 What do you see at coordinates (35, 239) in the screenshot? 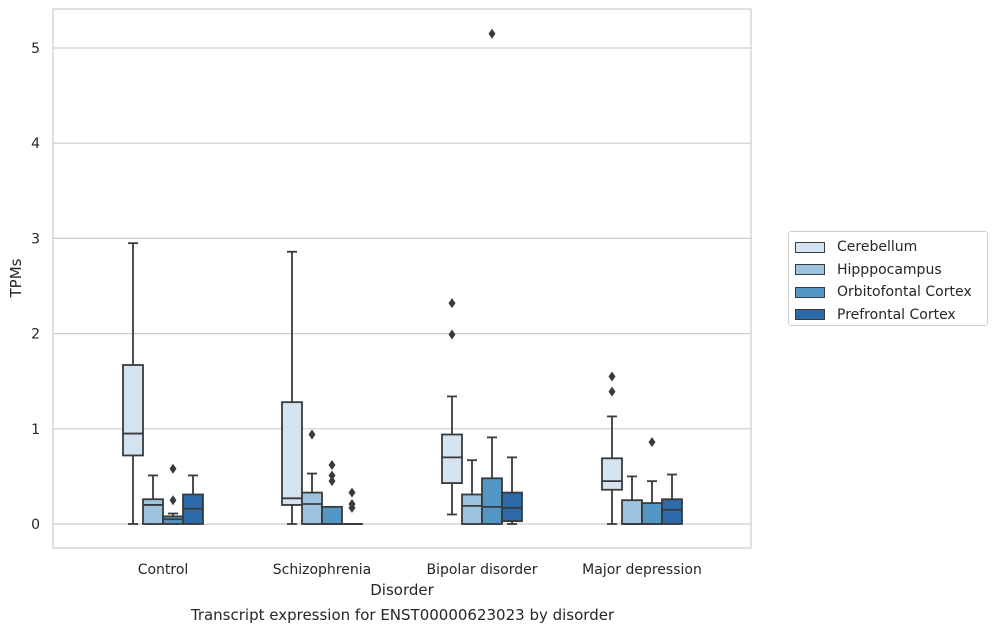
I see `y-tick-label: 3` at bounding box center [35, 239].